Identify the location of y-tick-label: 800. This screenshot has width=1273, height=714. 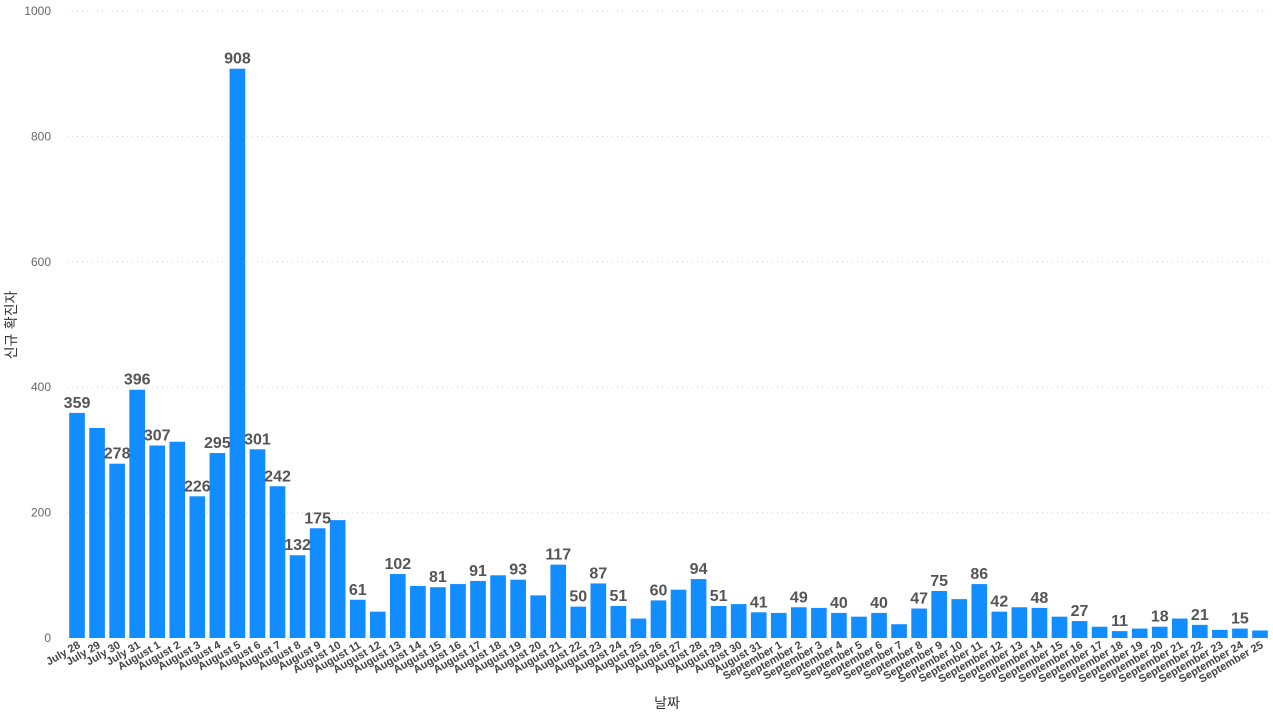
(41, 136).